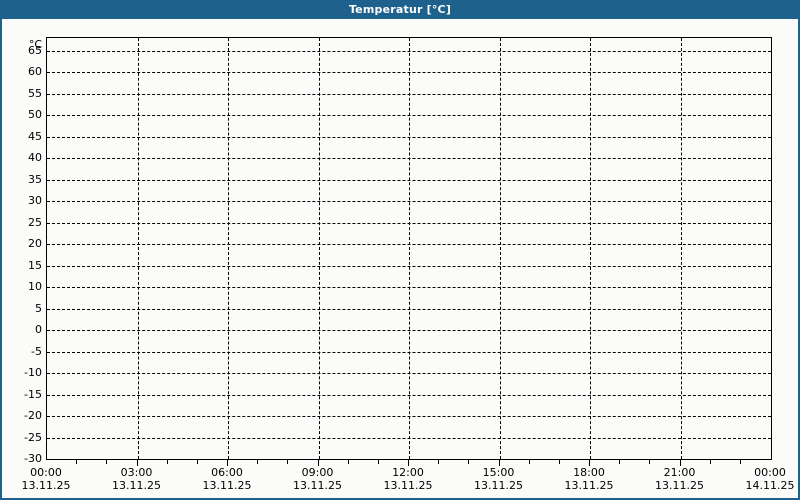 Image resolution: width=800 pixels, height=500 pixels. What do you see at coordinates (498, 472) in the screenshot?
I see `x-tick-time: 15:00` at bounding box center [498, 472].